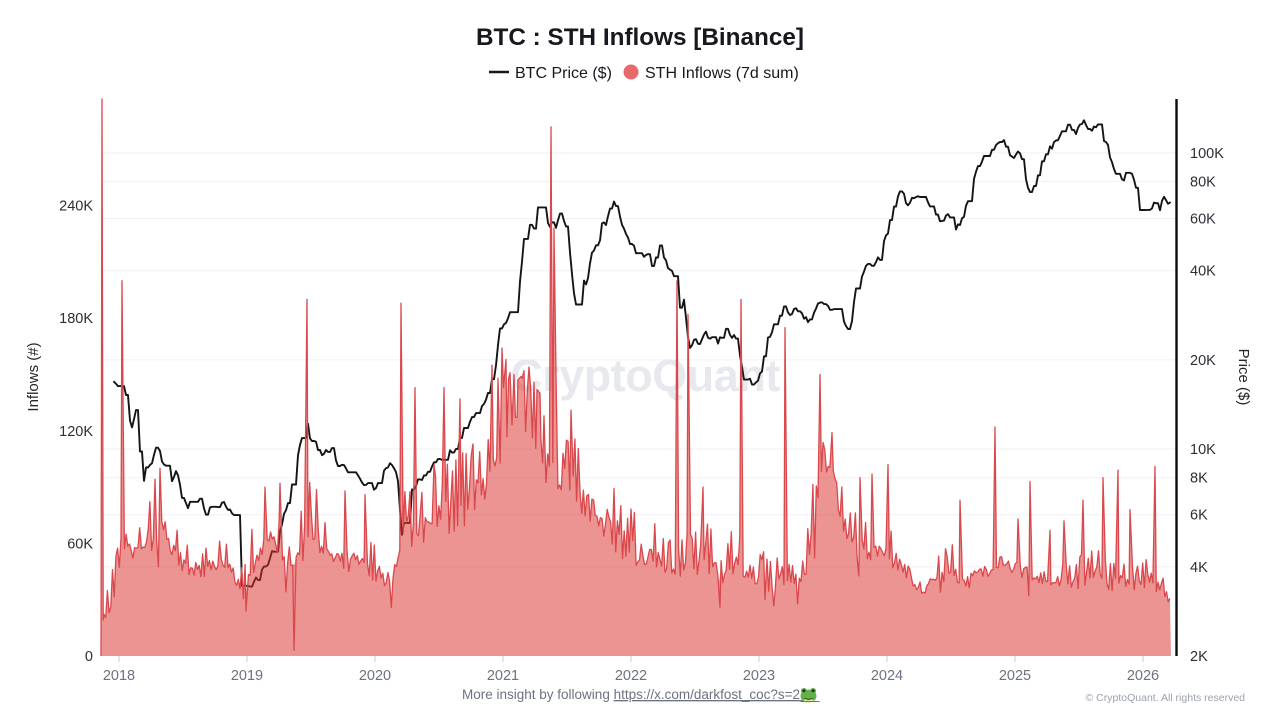  What do you see at coordinates (631, 676) in the screenshot?
I see `svg-text: 2022` at bounding box center [631, 676].